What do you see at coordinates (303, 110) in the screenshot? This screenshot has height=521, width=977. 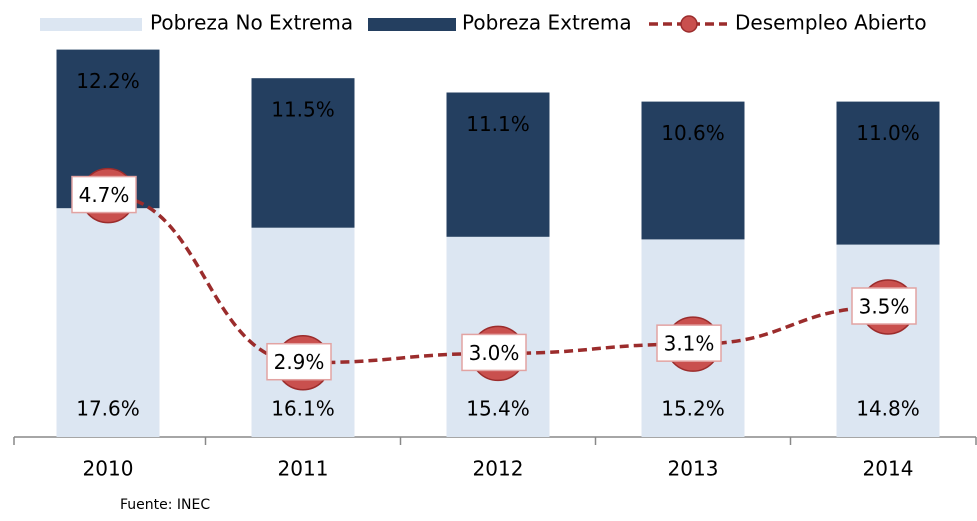 I see `bar-value-label: 11.5%` at bounding box center [303, 110].